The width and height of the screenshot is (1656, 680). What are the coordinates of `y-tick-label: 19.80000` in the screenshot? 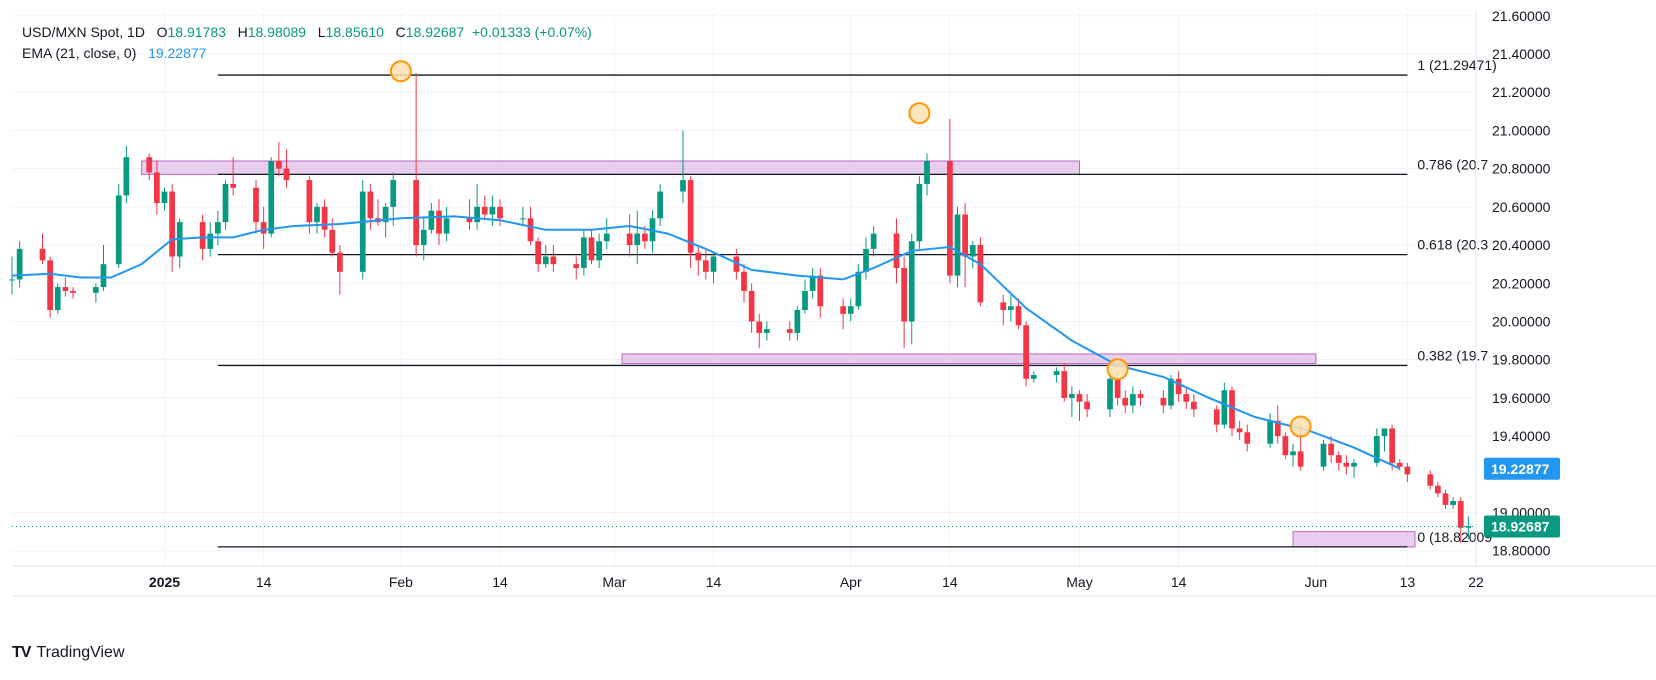 It's located at (1521, 360).